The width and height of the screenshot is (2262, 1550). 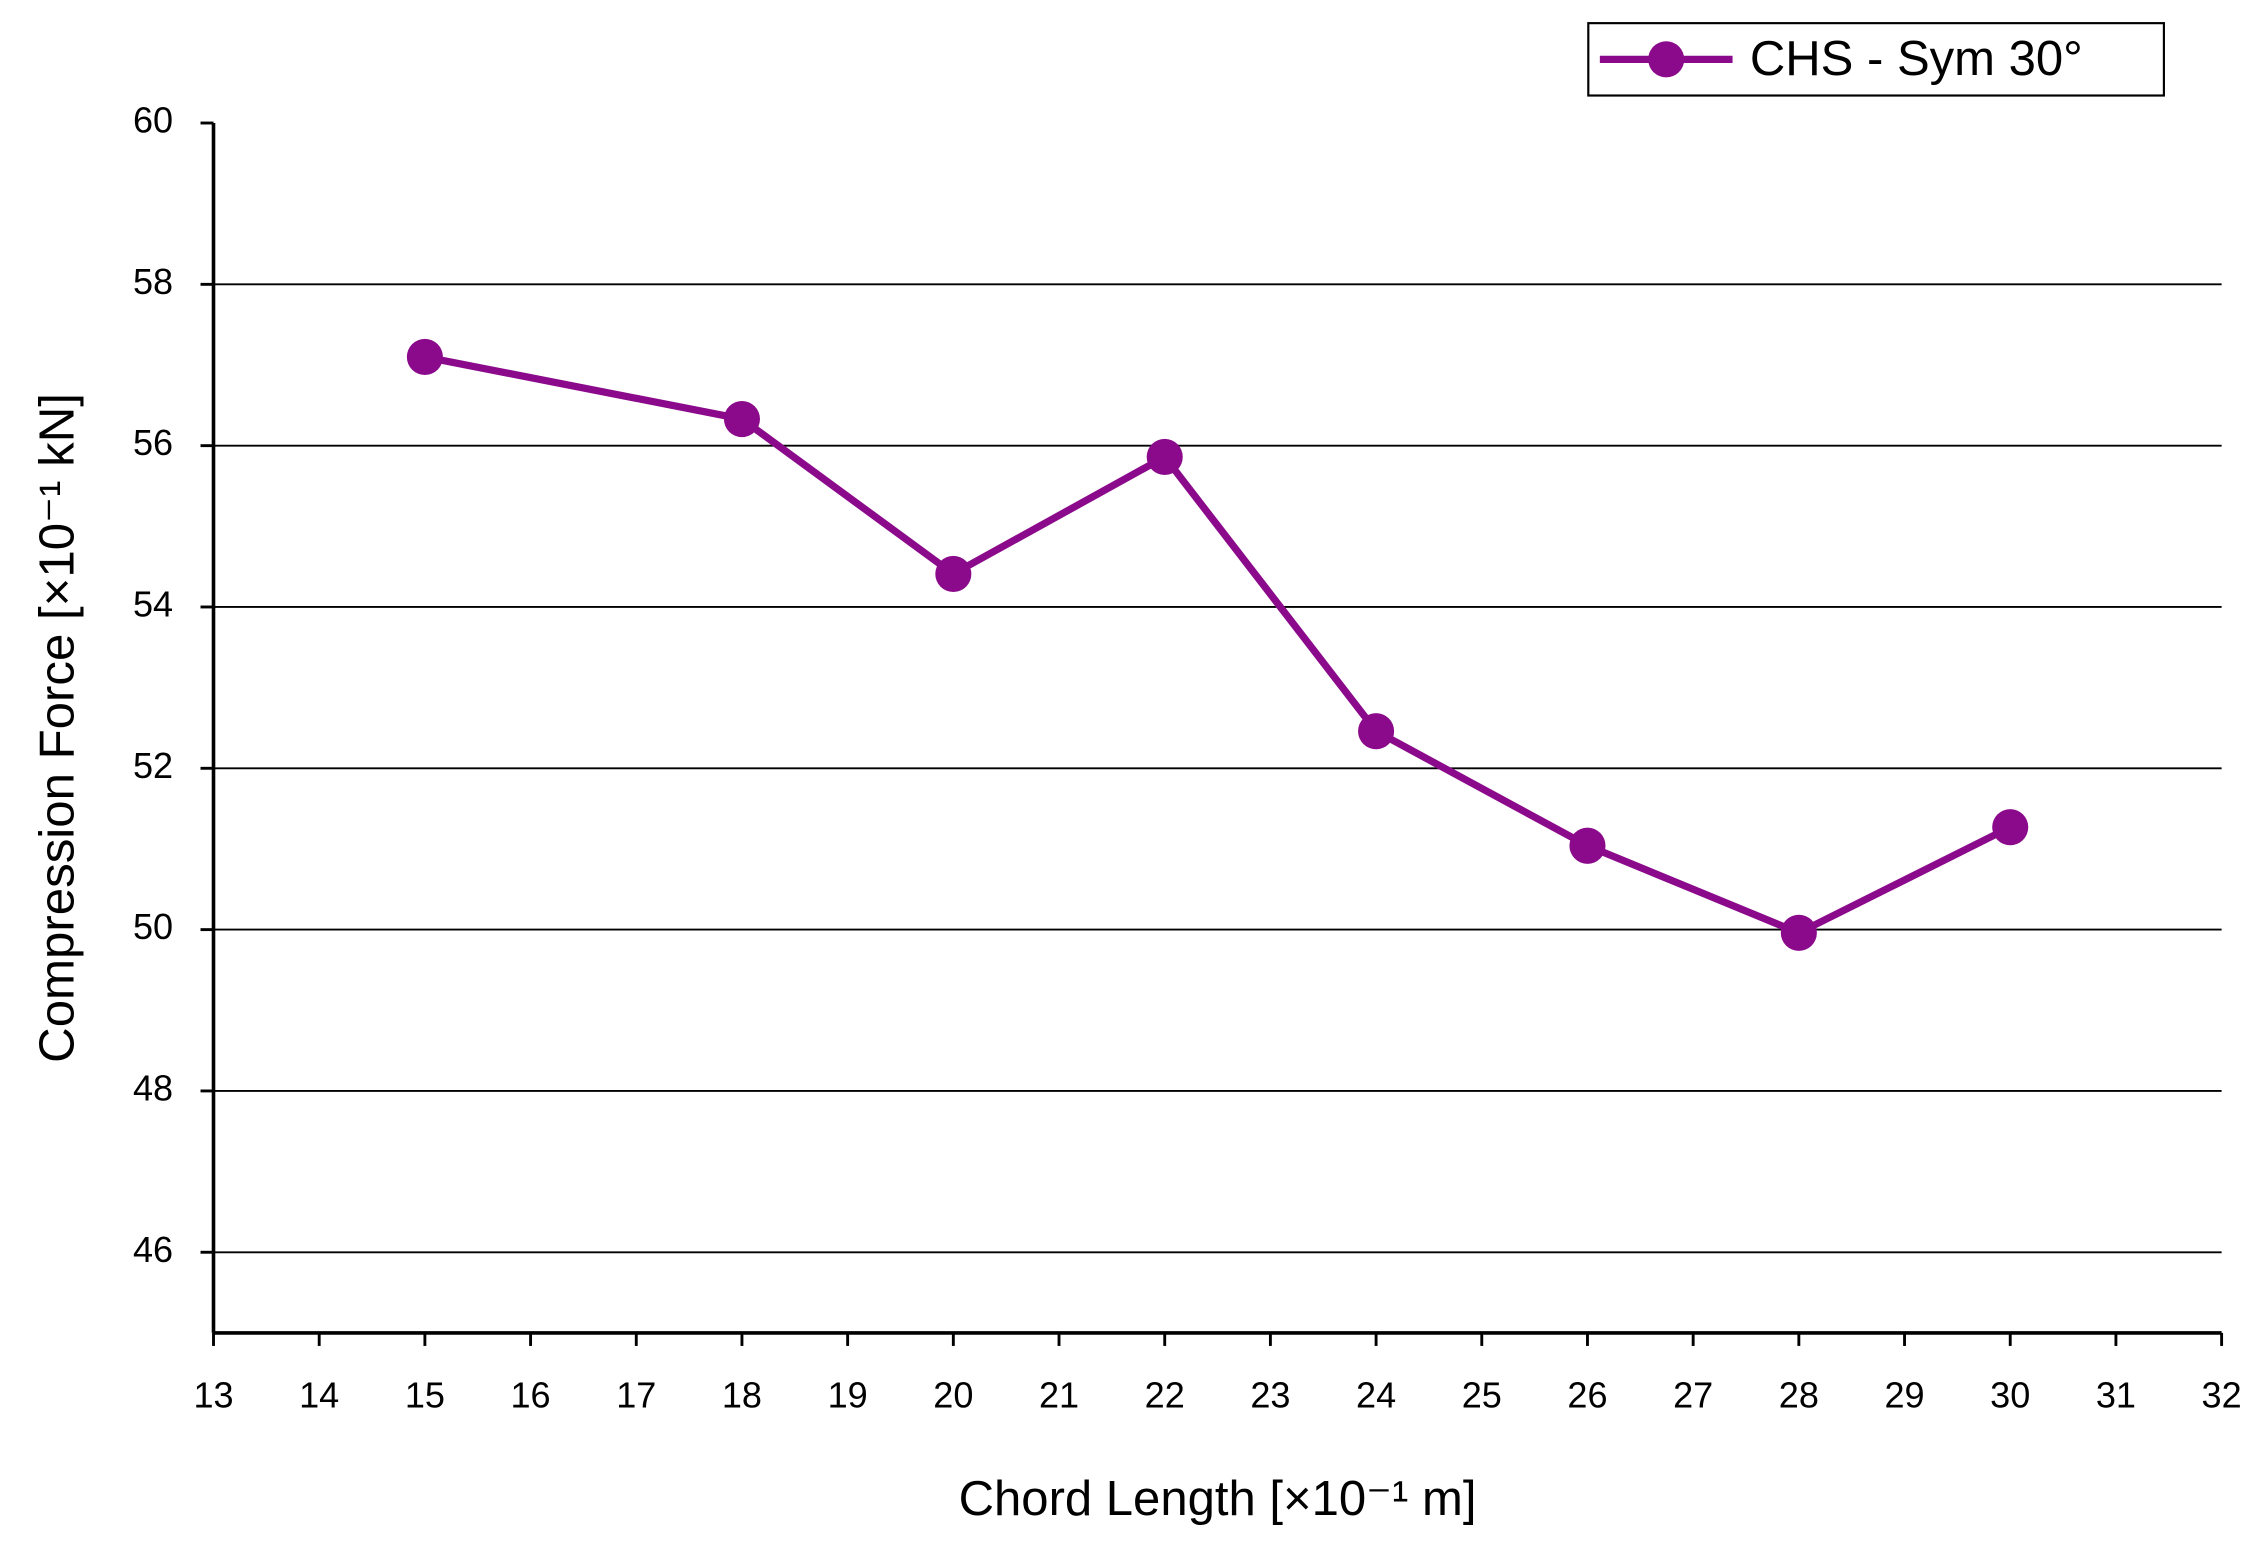 What do you see at coordinates (153, 1087) in the screenshot?
I see `y-tick-label: 48` at bounding box center [153, 1087].